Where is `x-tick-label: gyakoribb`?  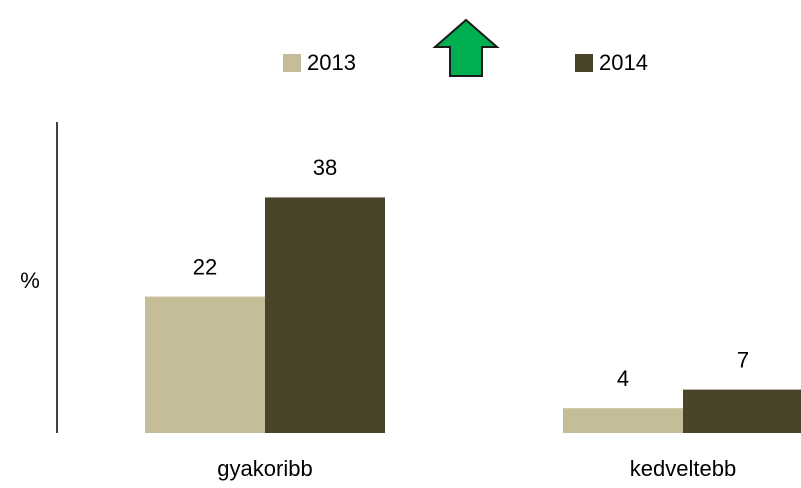 x-tick-label: gyakoribb is located at coordinates (264, 468).